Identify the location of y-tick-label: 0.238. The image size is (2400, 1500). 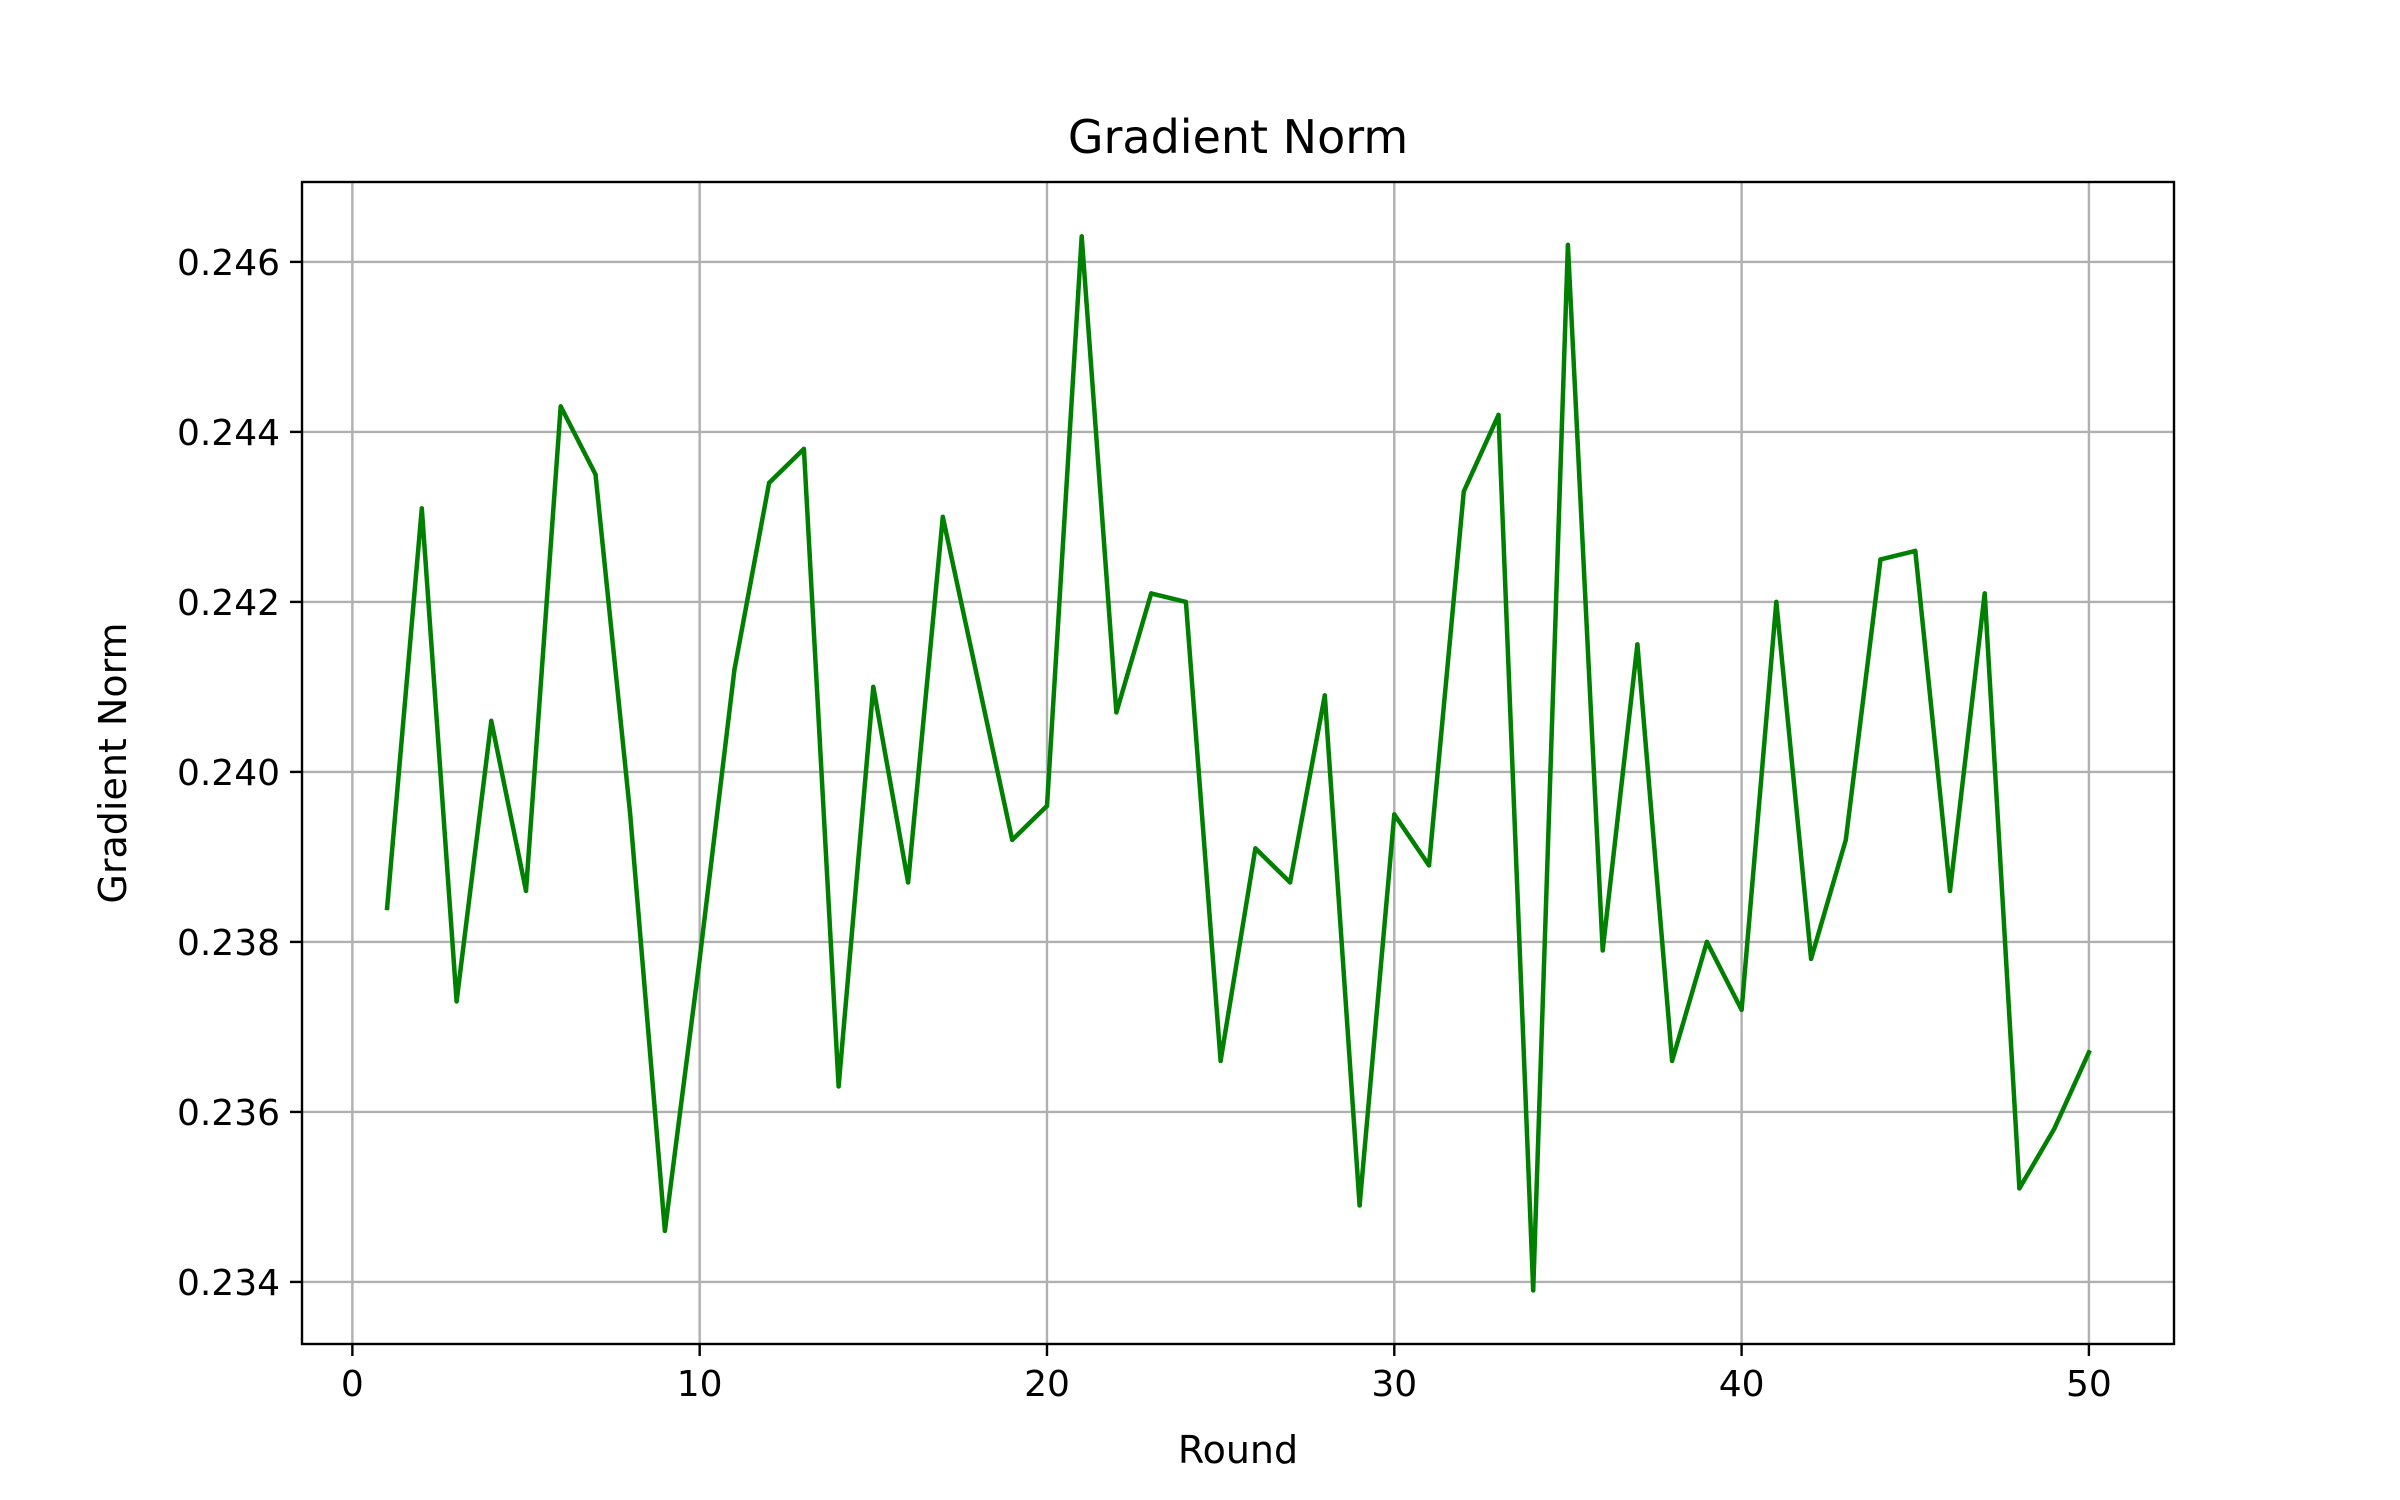
(228, 943).